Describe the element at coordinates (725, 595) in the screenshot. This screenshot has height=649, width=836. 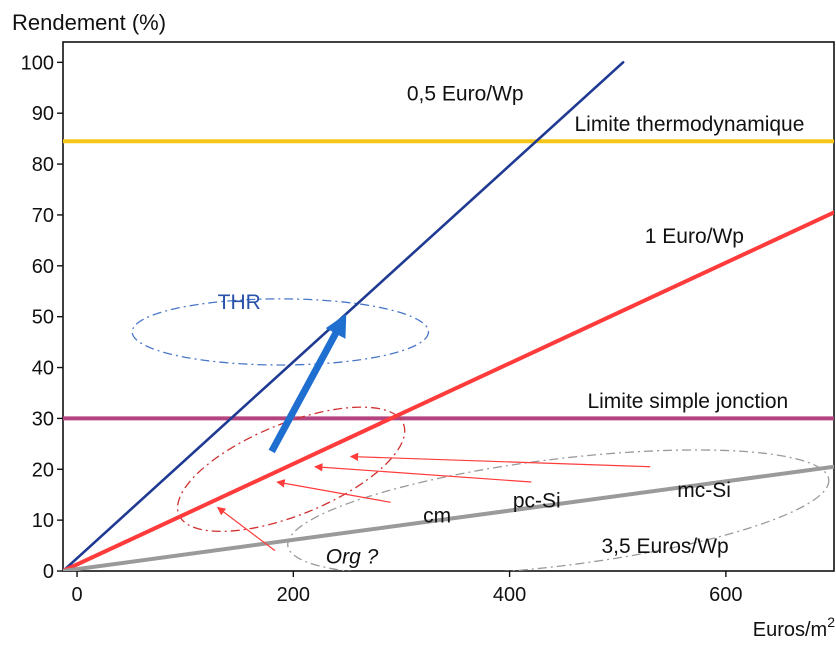
I see `x-tick-label: 600` at that location.